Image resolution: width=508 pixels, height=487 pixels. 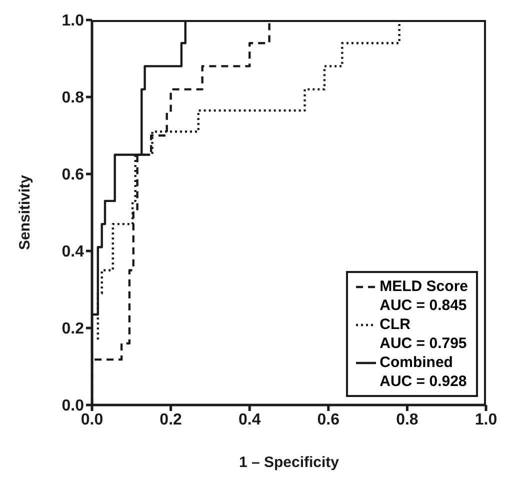 I want to click on x-tick-label: 0.6, so click(x=328, y=419).